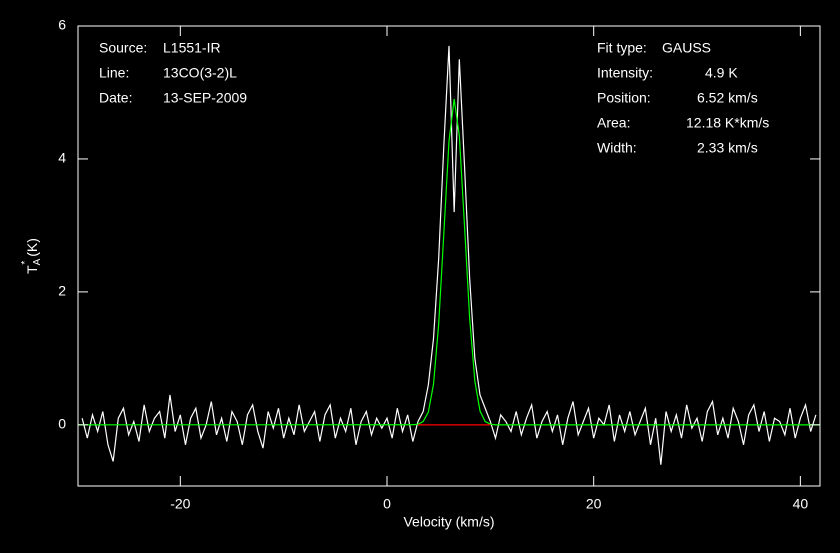 The image size is (840, 553). Describe the element at coordinates (686, 48) in the screenshot. I see `annotation-value: GAUSS` at that location.